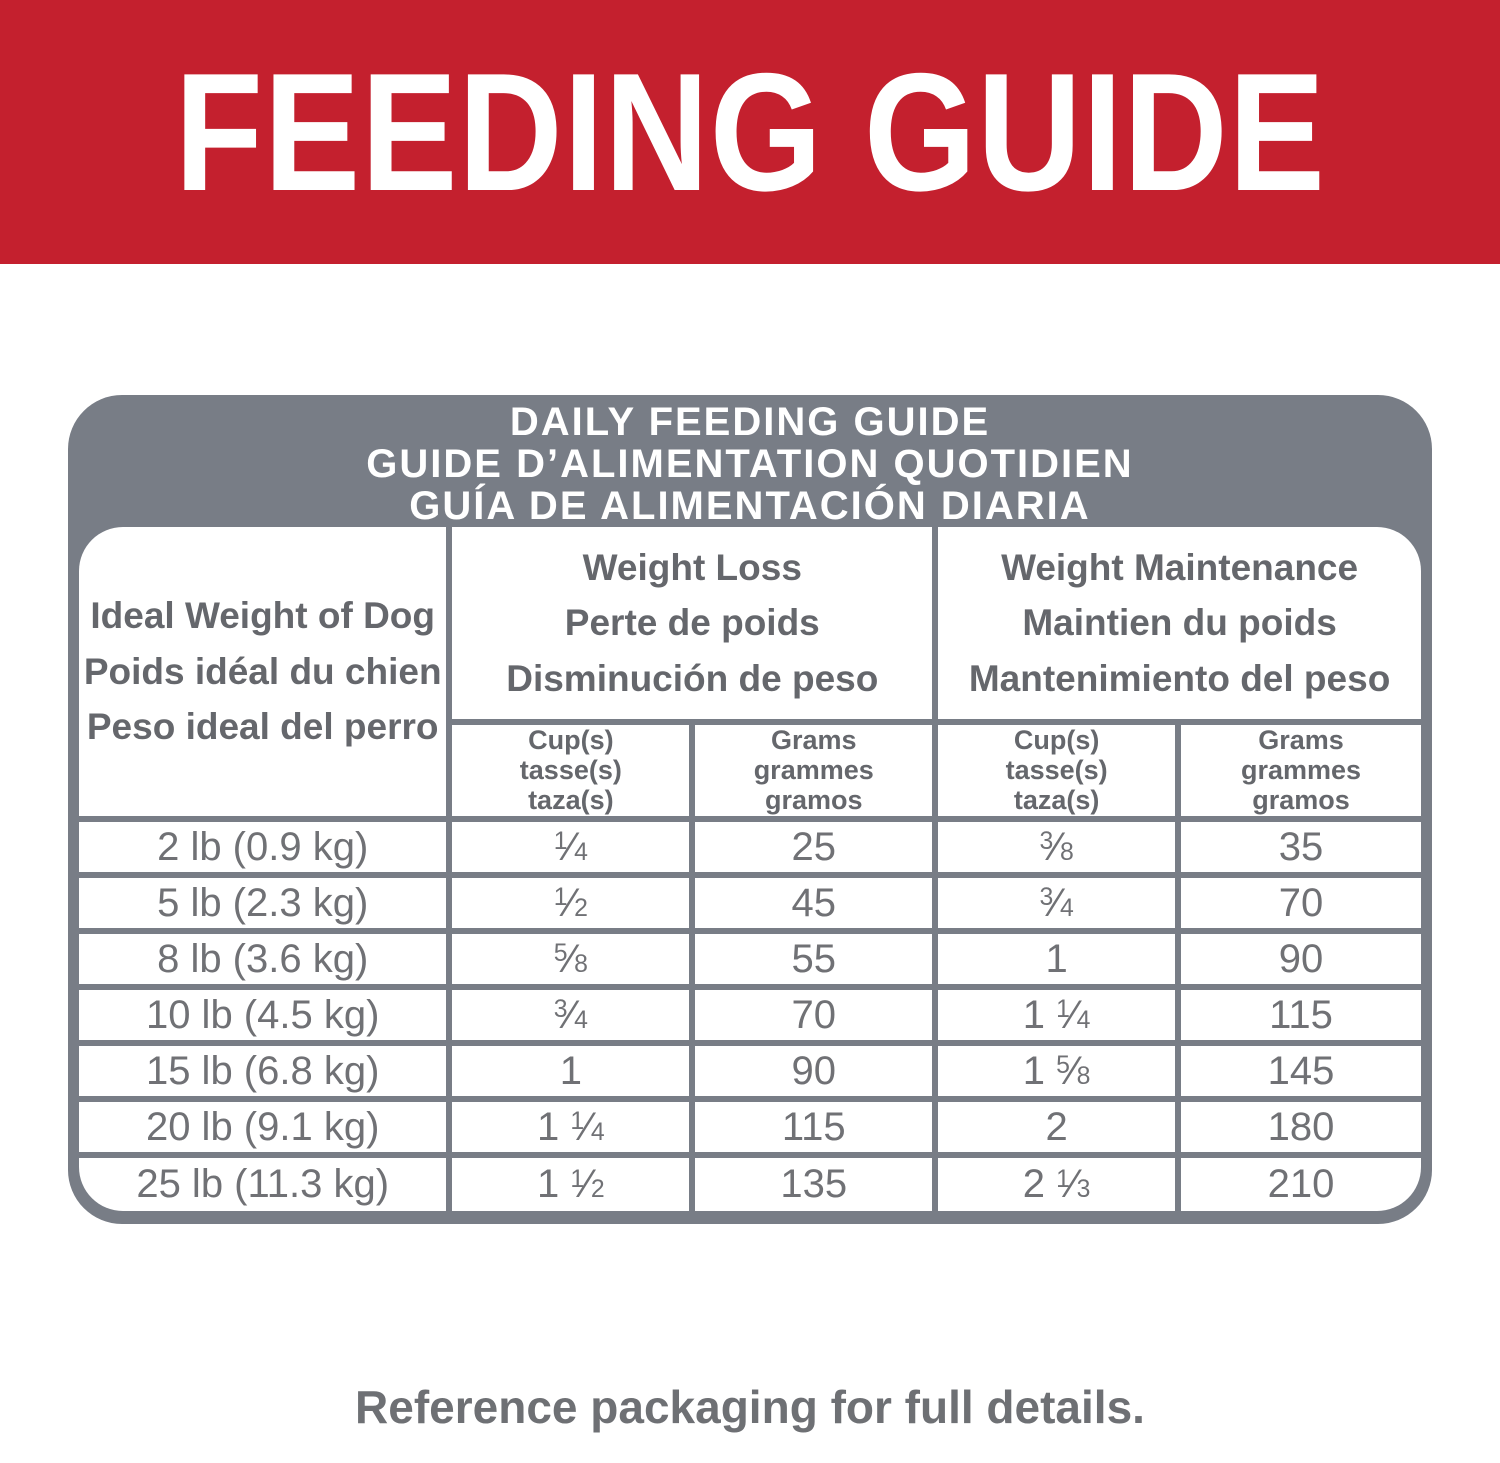 This screenshot has height=1463, width=1500. What do you see at coordinates (814, 1070) in the screenshot?
I see `loss-grams-cell: 90` at bounding box center [814, 1070].